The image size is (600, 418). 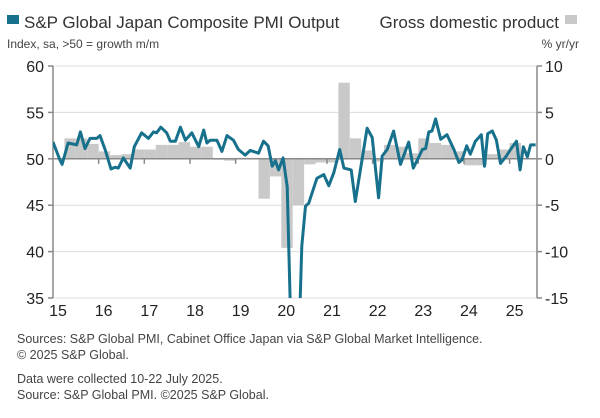 I want to click on x-tick-label: 22, so click(x=378, y=311).